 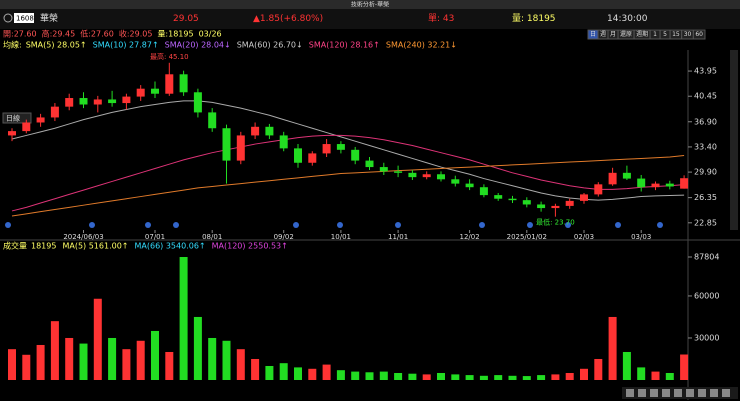 What do you see at coordinates (8, 18) in the screenshot?
I see `search-icon` at bounding box center [8, 18].